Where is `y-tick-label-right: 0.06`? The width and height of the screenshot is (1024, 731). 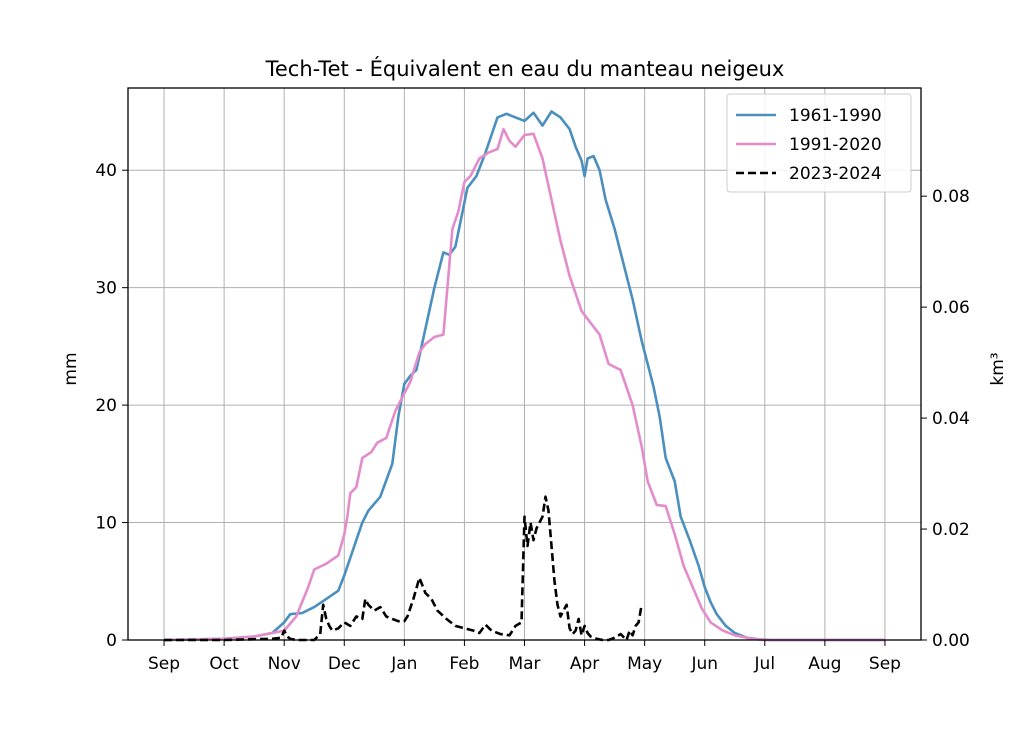 y-tick-label-right: 0.06 is located at coordinates (951, 308).